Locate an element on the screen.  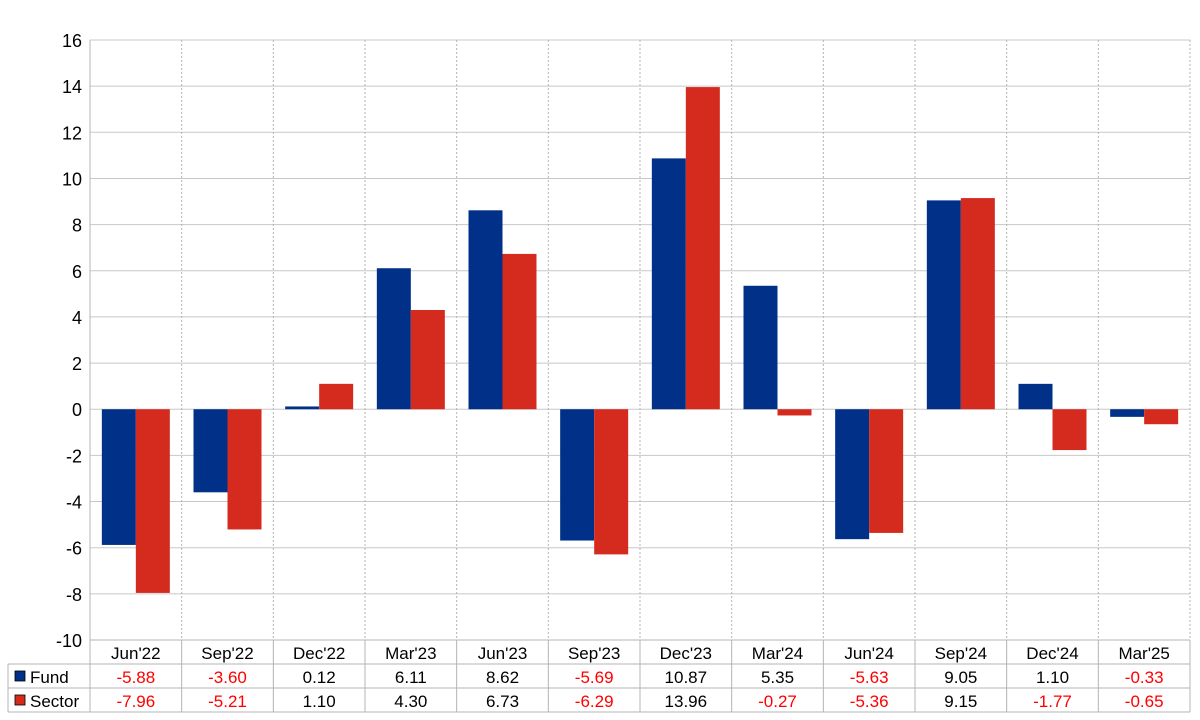
data-label-fund: -5.63 is located at coordinates (869, 677).